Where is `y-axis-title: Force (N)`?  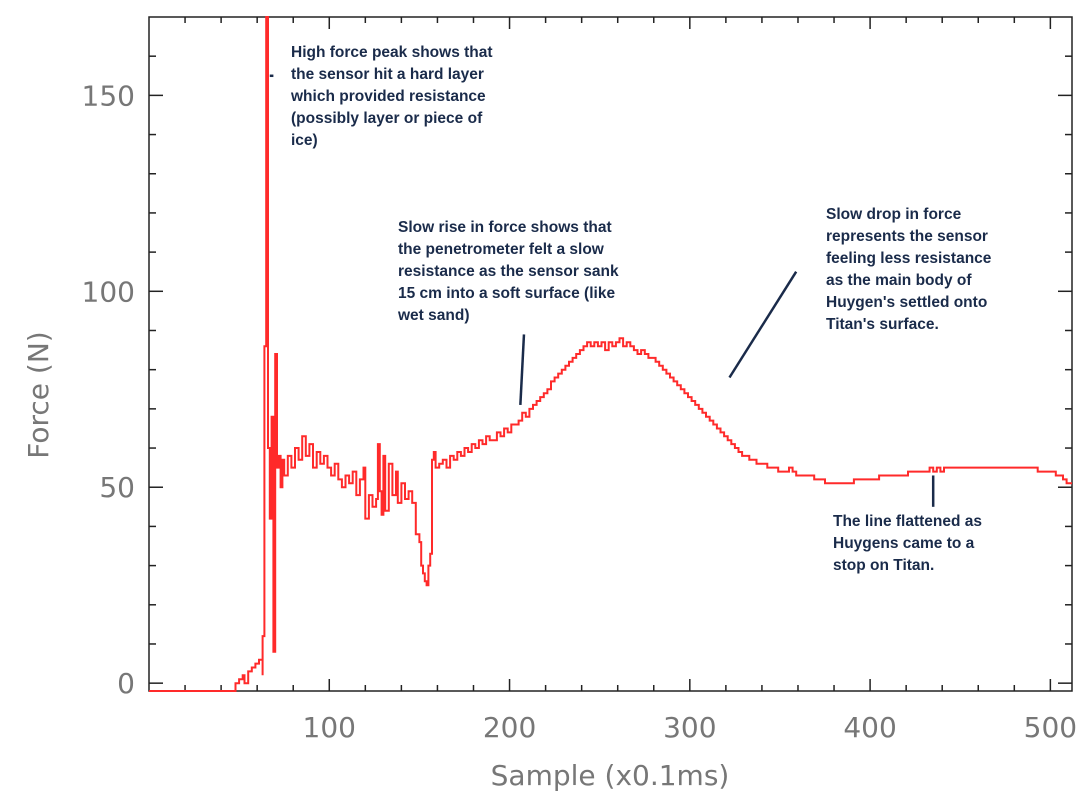 y-axis-title: Force (N) is located at coordinates (38, 394).